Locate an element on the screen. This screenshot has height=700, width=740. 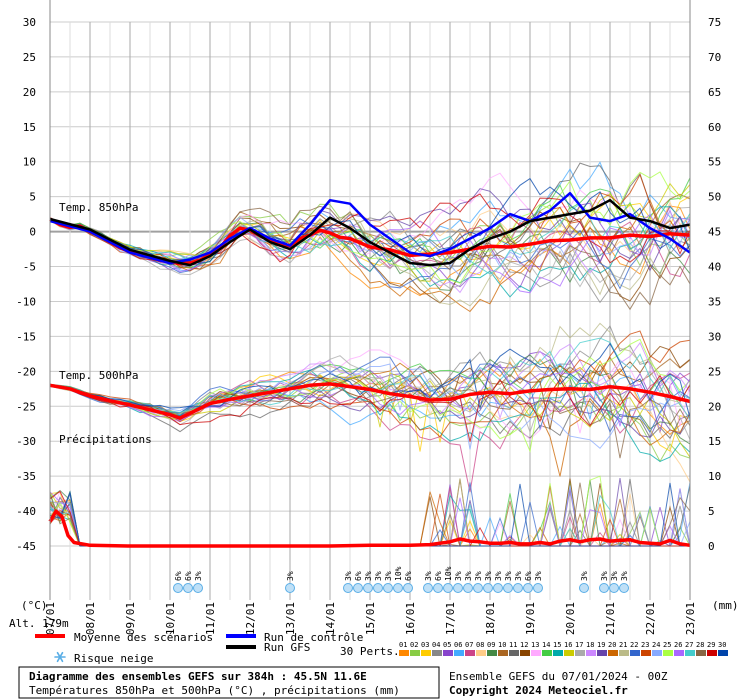
section-label-precip: Précipitations is located at coordinates (105, 439).